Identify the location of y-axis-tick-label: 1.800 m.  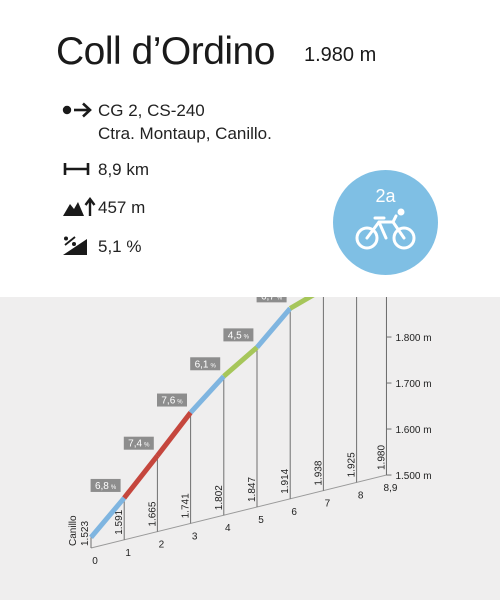
(413, 338).